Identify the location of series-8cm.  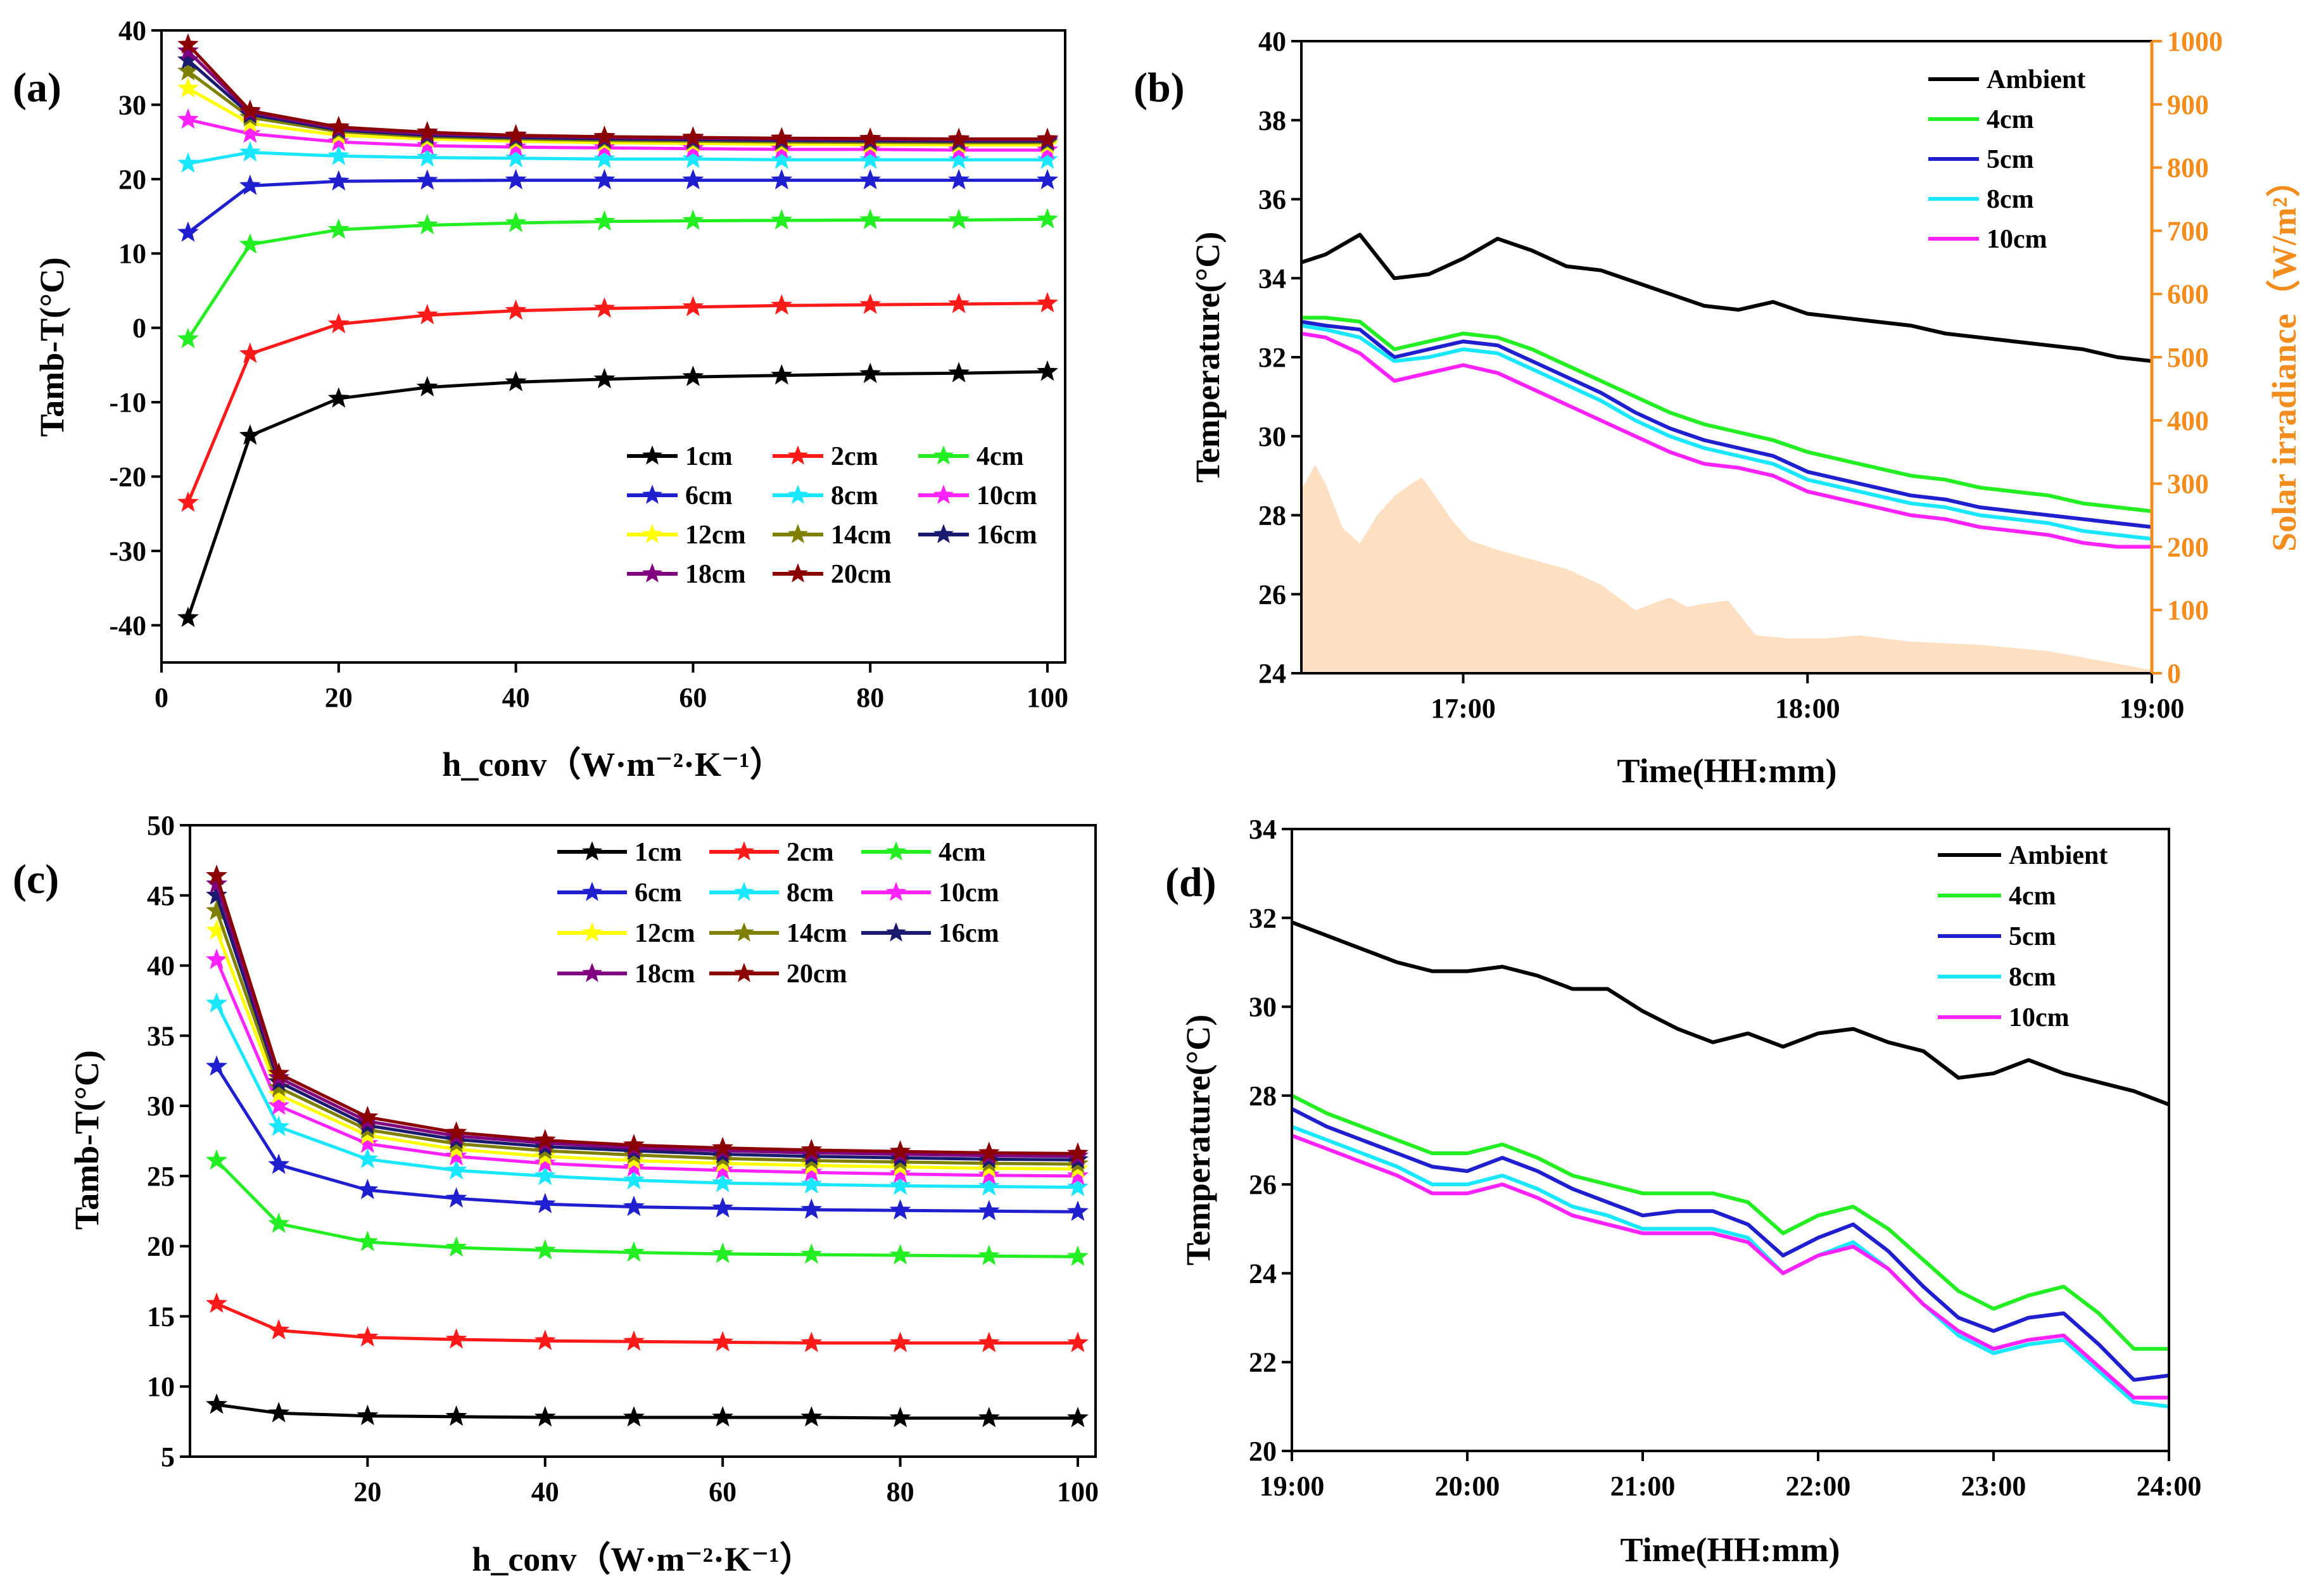
(1726, 432).